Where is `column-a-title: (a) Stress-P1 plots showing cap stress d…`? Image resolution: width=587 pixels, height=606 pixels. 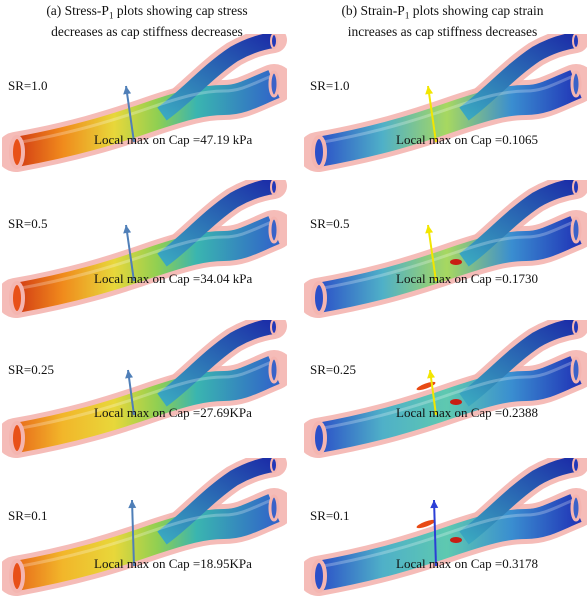 column-a-title: (a) Stress-P1 plots showing cap stress d… is located at coordinates (147, 21).